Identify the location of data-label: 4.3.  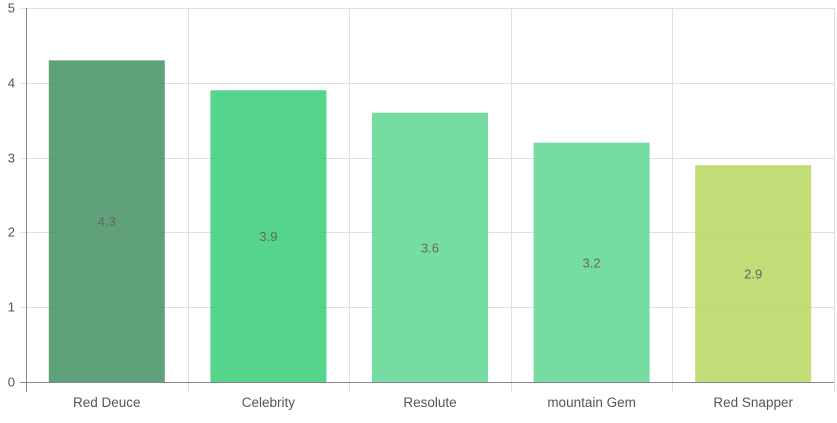
(107, 221).